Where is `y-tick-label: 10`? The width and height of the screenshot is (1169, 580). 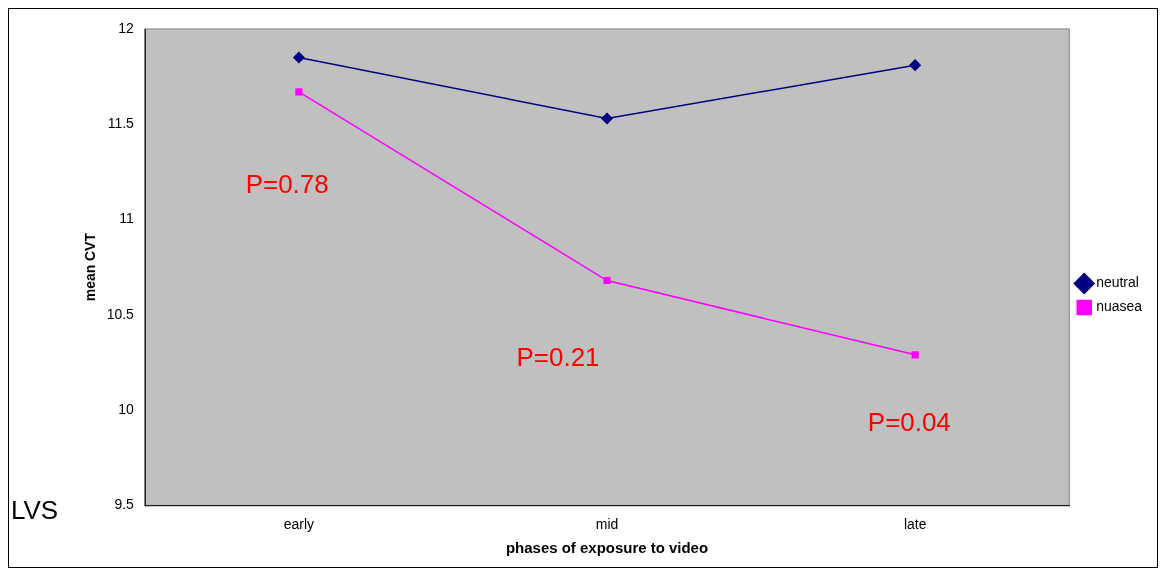
y-tick-label: 10 is located at coordinates (126, 408).